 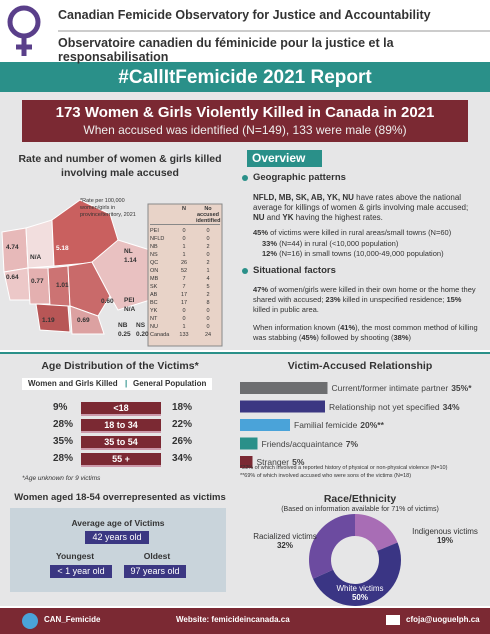 I want to click on pill: 97 years old, so click(x=155, y=571).